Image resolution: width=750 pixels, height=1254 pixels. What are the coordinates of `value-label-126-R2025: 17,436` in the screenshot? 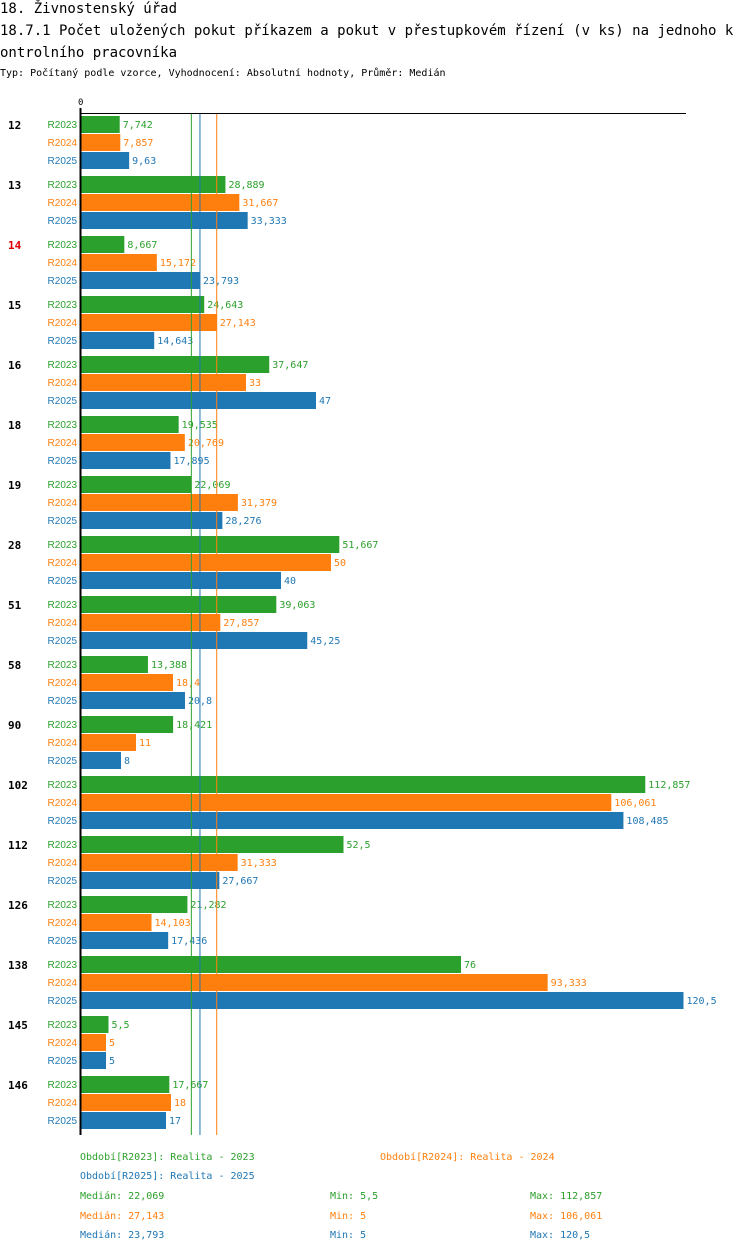 It's located at (189, 941).